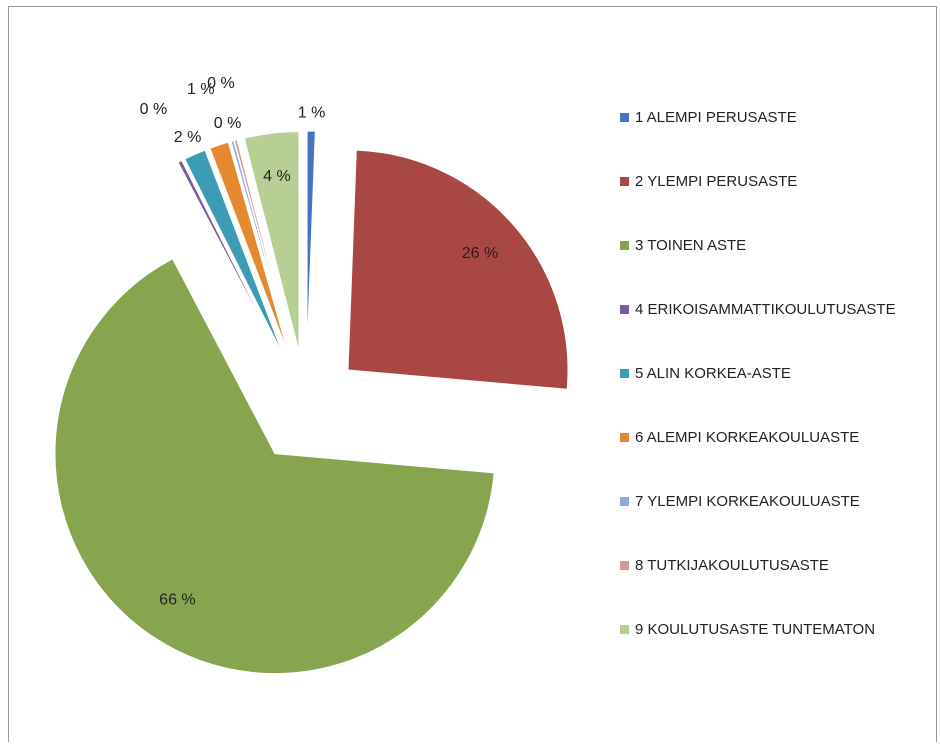 This screenshot has width=940, height=747. Describe the element at coordinates (747, 437) in the screenshot. I see `legend-label: 6 ALEMPI KORKEAKOULUASTE` at that location.